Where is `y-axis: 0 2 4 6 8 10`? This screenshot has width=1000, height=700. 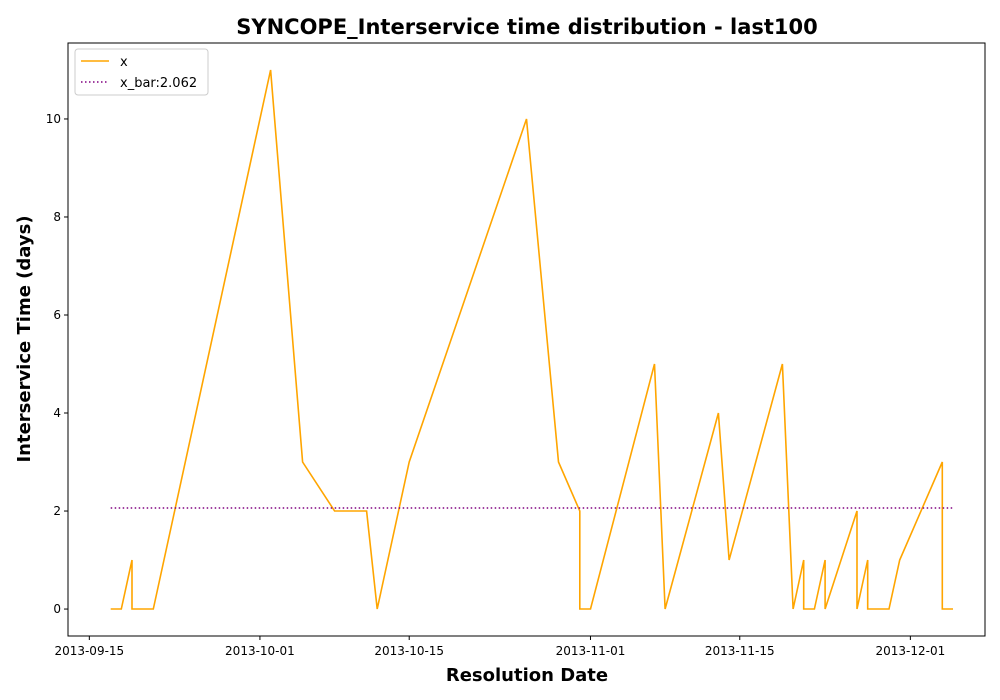 y-axis: 0 2 4 6 8 10 is located at coordinates (57, 364).